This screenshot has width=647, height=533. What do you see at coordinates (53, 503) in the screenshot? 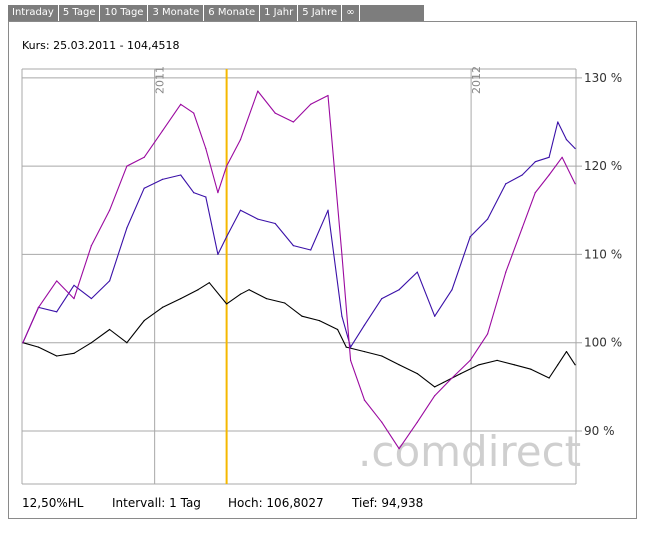
I see `footer-hl: 12,50%HL` at bounding box center [53, 503].